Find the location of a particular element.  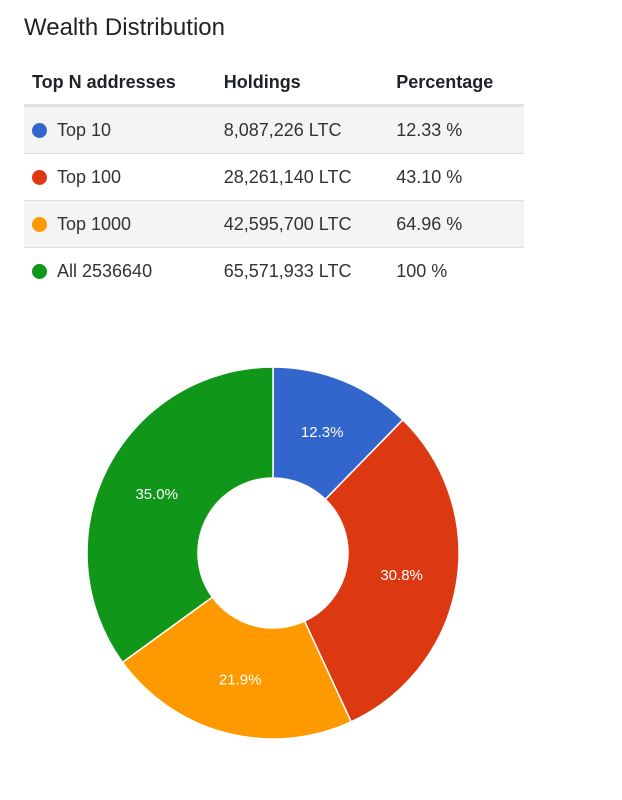

row-label-cell: Top 1000 is located at coordinates (120, 224).